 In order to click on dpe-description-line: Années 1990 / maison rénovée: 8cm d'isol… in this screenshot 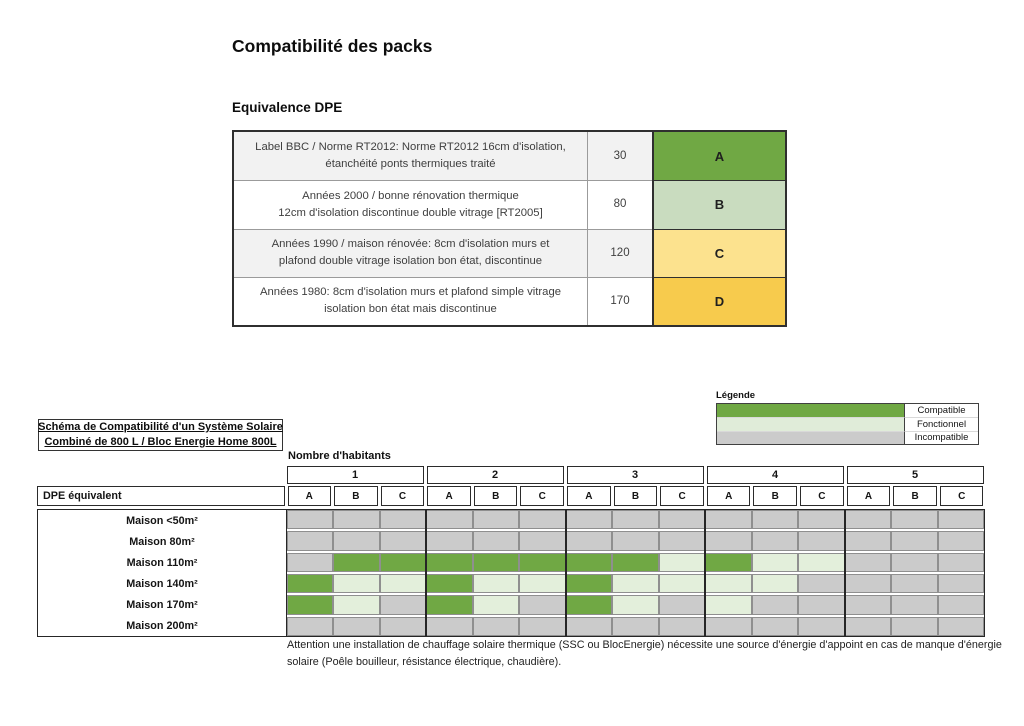, I will do `click(410, 244)`.